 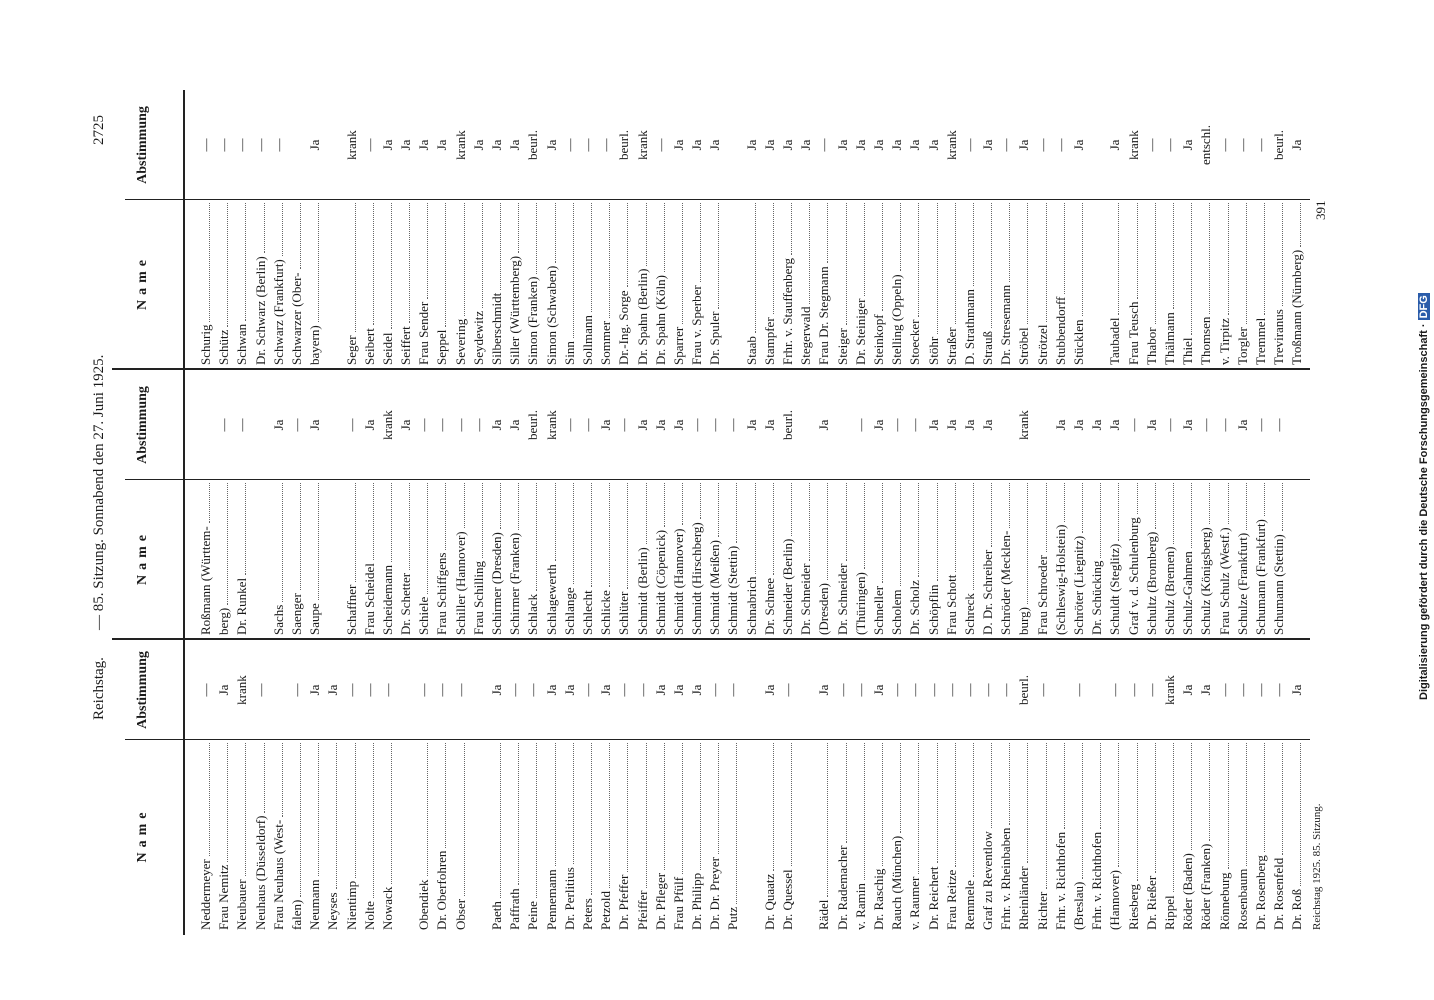 I want to click on letter-group: Roßmann (Württem-berg) — Dr. Runkel —, so click(x=224, y=503).